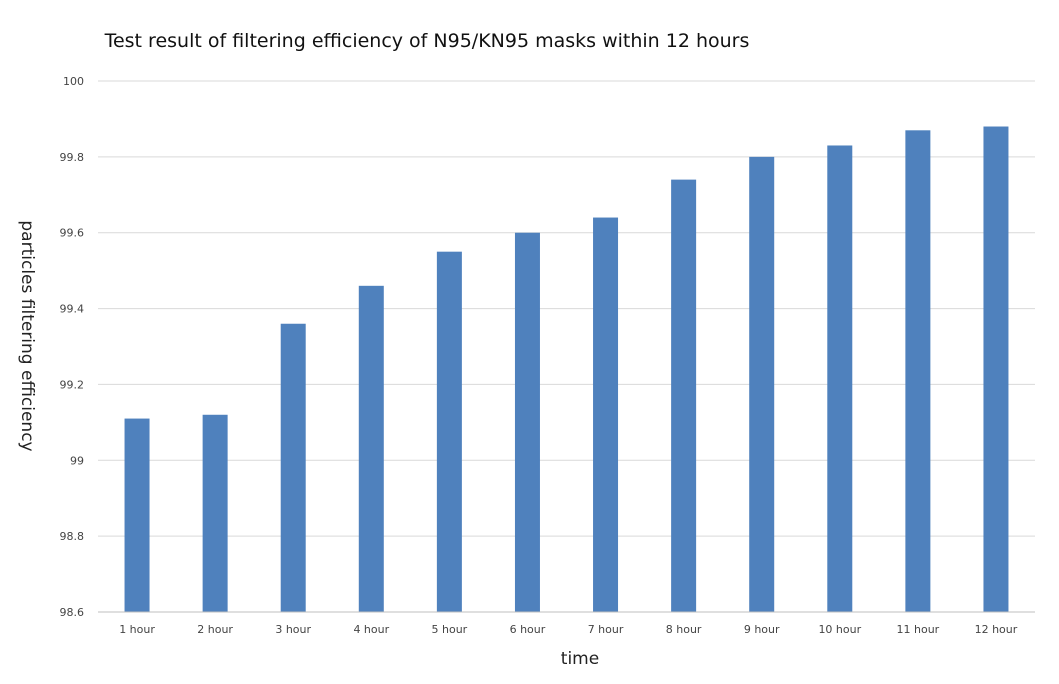 This screenshot has height=684, width=1059. Describe the element at coordinates (215, 629) in the screenshot. I see `x-tick-label: 2 hour` at that location.